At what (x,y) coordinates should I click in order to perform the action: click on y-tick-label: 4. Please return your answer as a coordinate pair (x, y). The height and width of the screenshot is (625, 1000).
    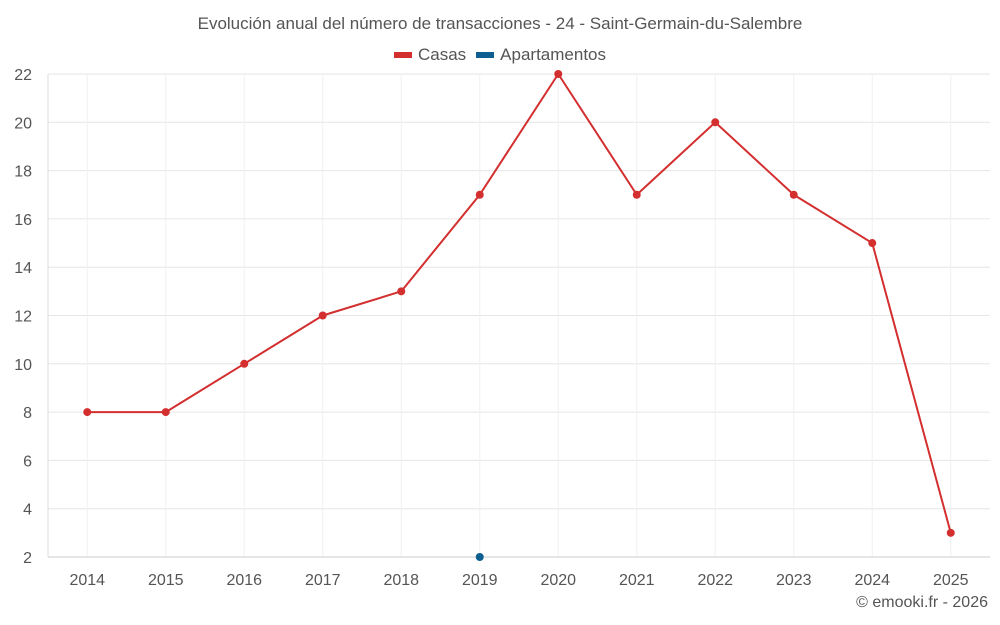
    Looking at the image, I should click on (27, 510).